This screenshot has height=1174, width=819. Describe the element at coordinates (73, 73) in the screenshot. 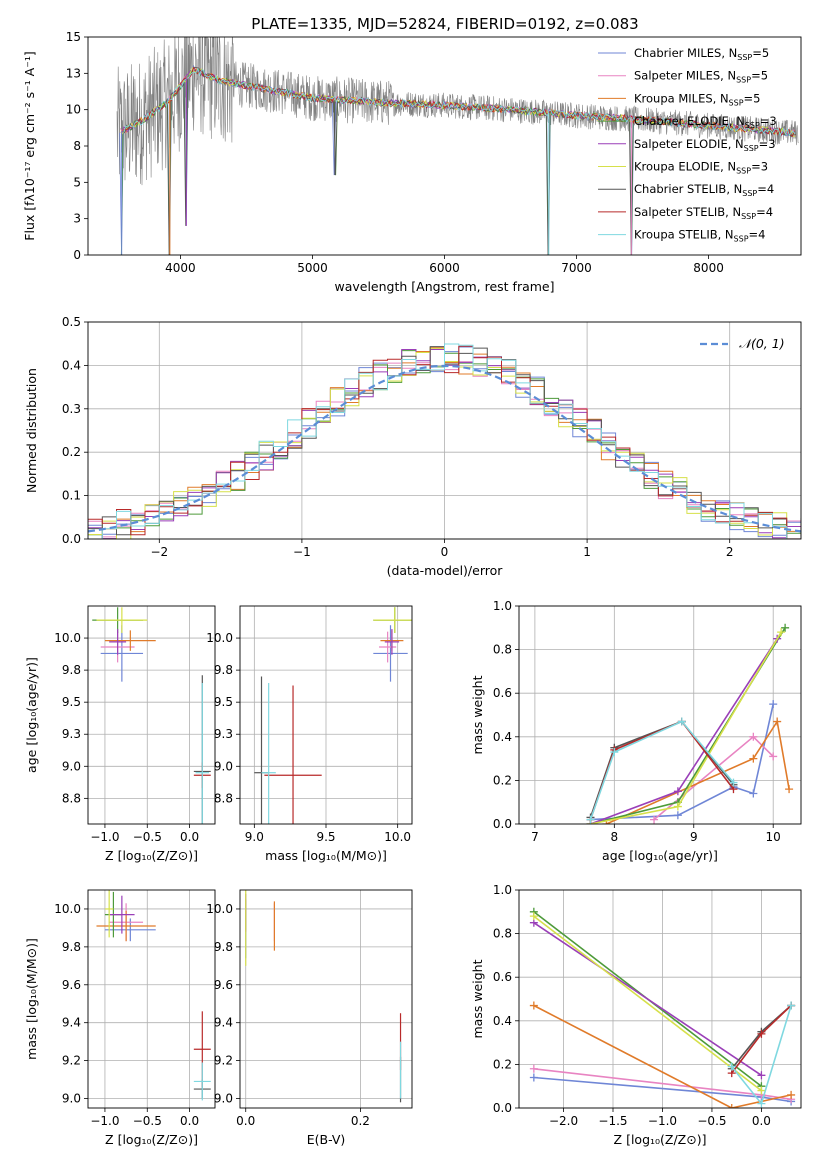

I see `y-tick-label: 13` at that location.